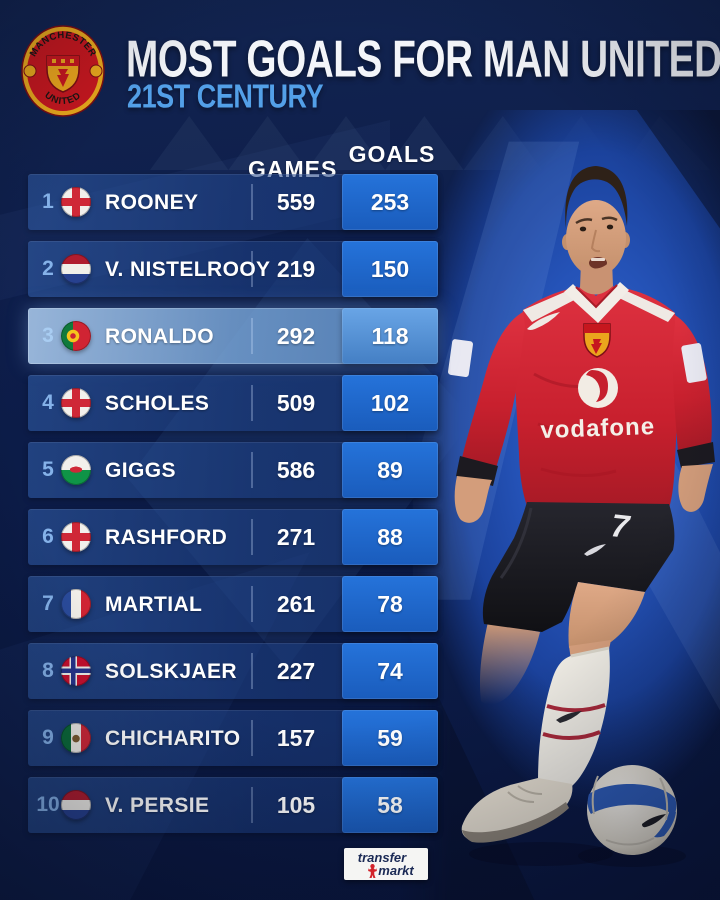 Image resolution: width=720 pixels, height=900 pixels. What do you see at coordinates (597, 340) in the screenshot?
I see `club-crest-on-shirt` at bounding box center [597, 340].